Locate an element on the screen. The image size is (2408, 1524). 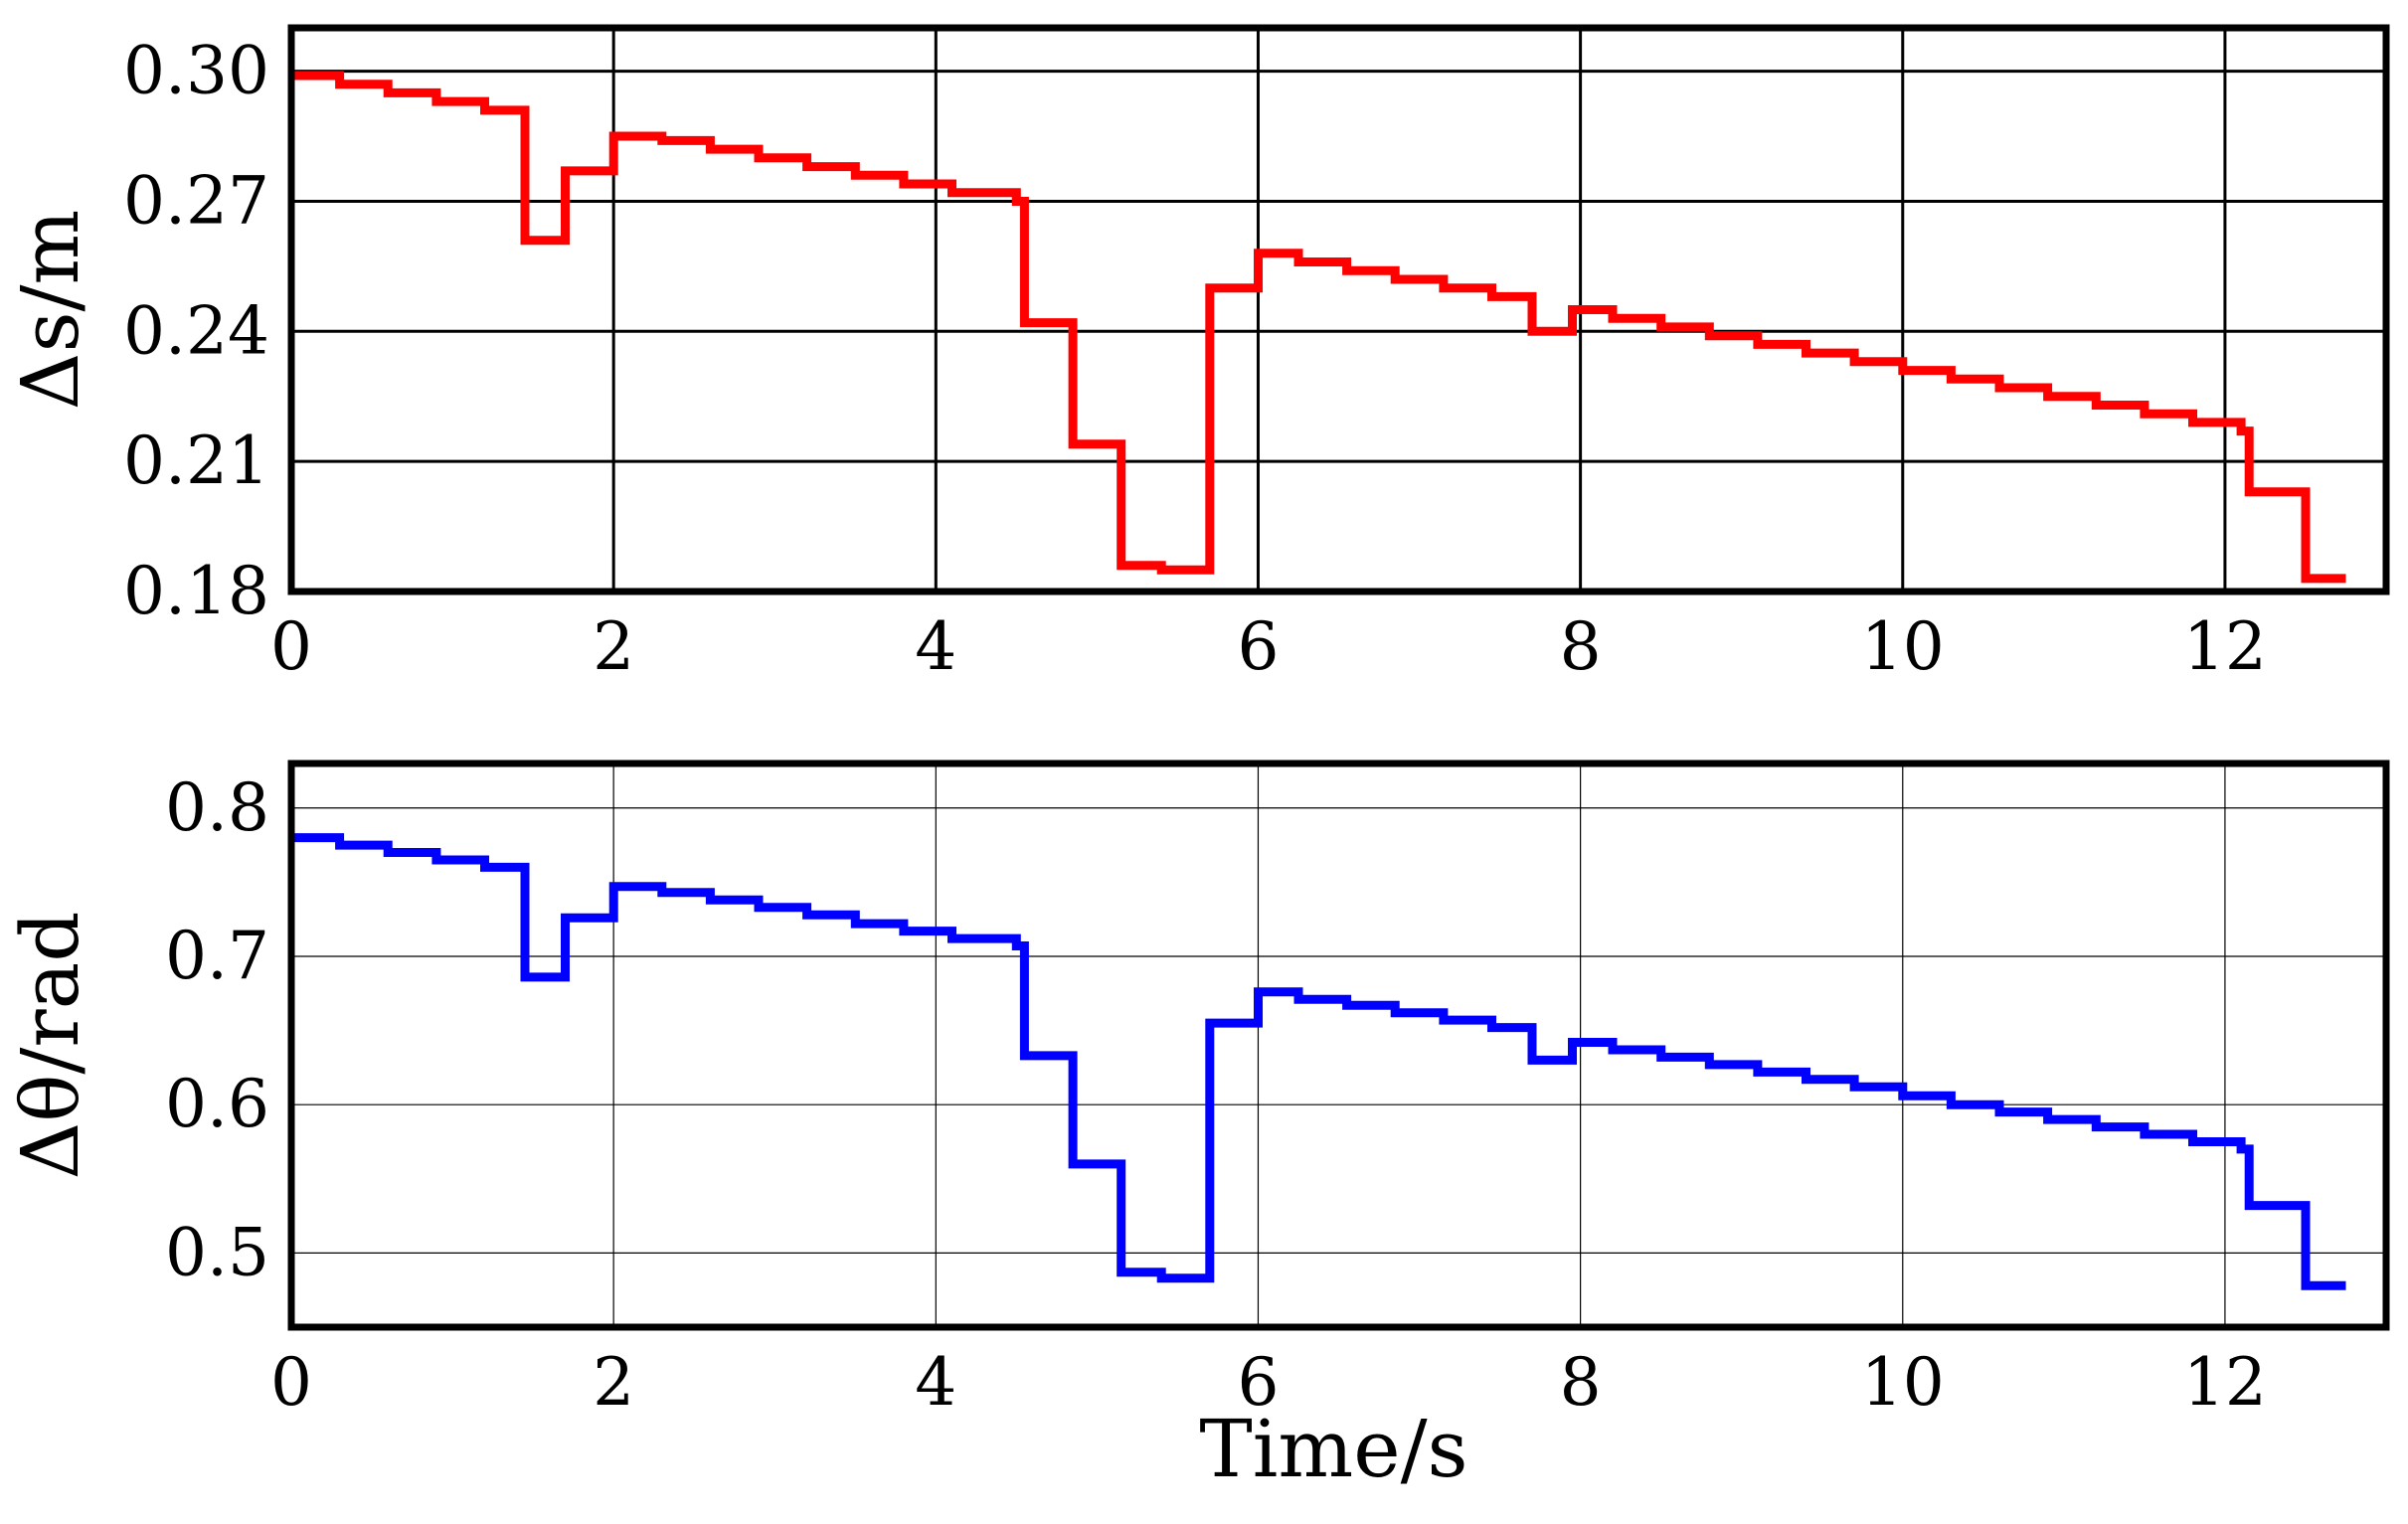
y-tick-label: 0.27 is located at coordinates (196, 200).